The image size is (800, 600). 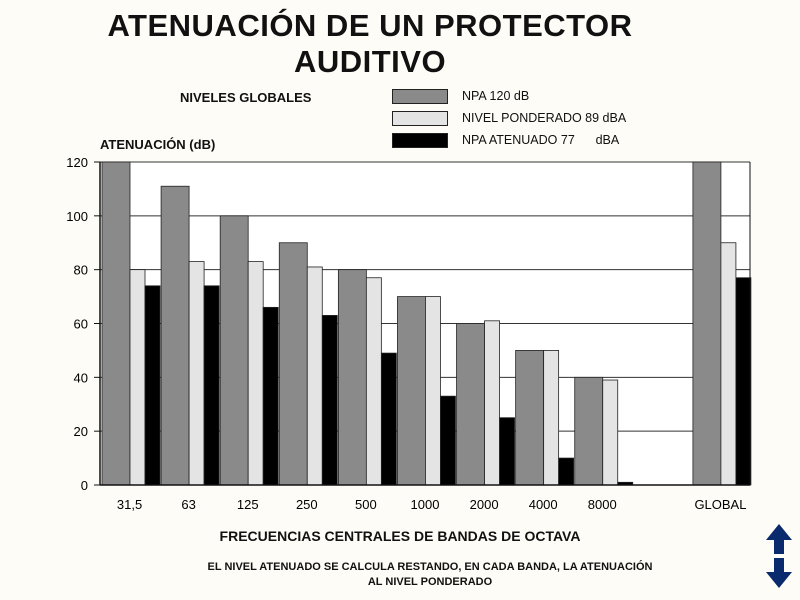 I want to click on y-tick-label: 120, so click(x=77, y=162).